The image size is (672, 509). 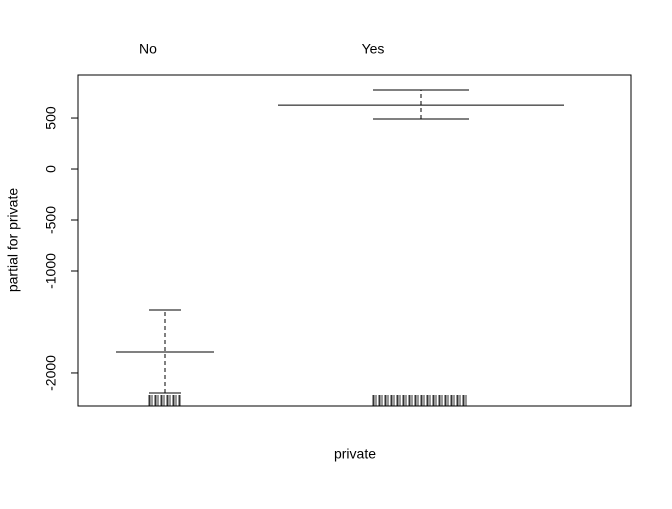 What do you see at coordinates (51, 373) in the screenshot?
I see `y-tick-label: -2000` at bounding box center [51, 373].